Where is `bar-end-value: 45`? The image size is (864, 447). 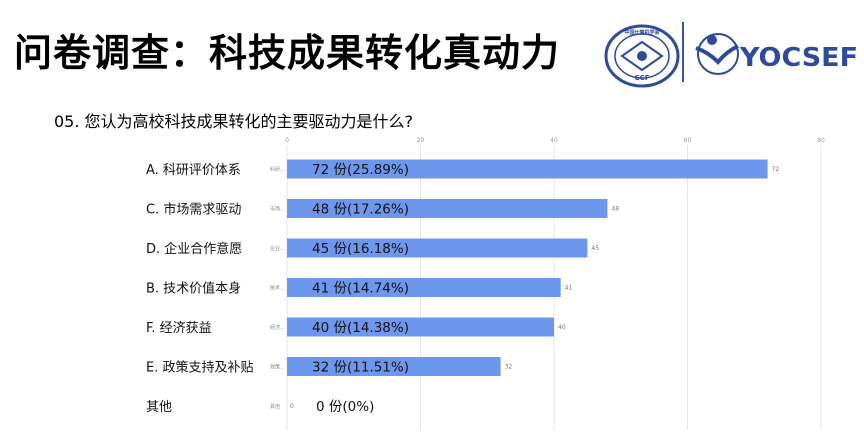
bar-end-value: 45 is located at coordinates (595, 248).